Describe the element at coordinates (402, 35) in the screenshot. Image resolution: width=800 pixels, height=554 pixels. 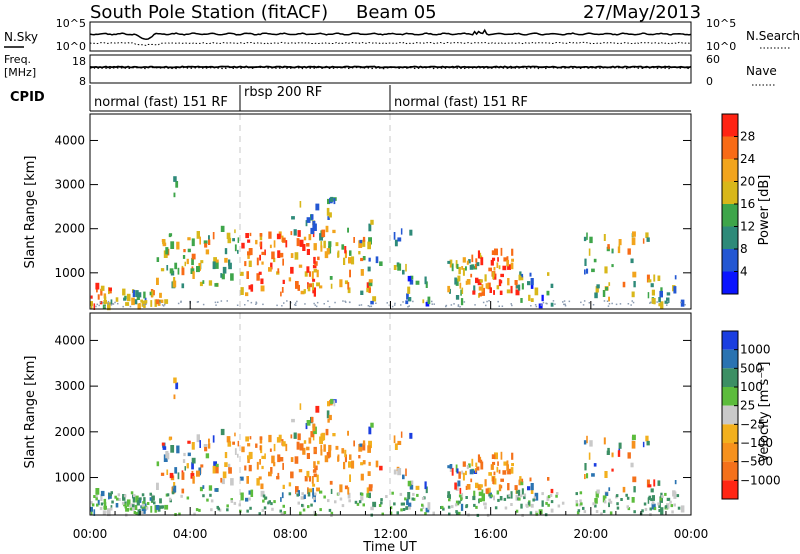
I see `noise-panel: N.Sky 10^5 10^0 10^5 10^0 N.Search` at that location.